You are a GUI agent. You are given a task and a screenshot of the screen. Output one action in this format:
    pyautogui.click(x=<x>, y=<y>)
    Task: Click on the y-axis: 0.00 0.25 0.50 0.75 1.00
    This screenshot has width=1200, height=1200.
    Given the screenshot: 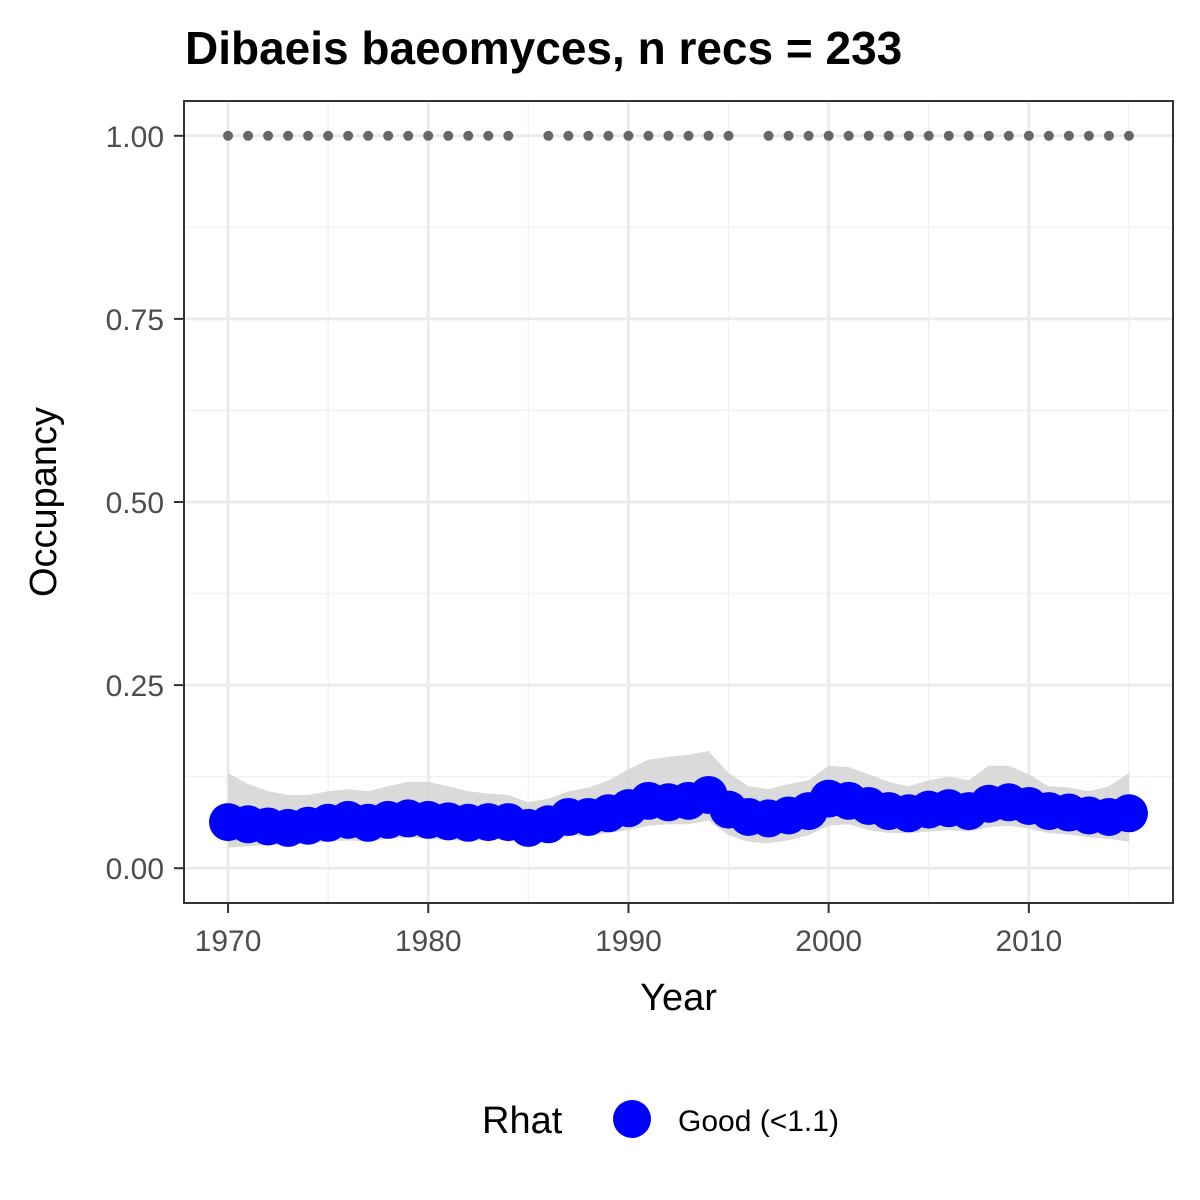 What is the action you would take?
    pyautogui.click(x=145, y=503)
    